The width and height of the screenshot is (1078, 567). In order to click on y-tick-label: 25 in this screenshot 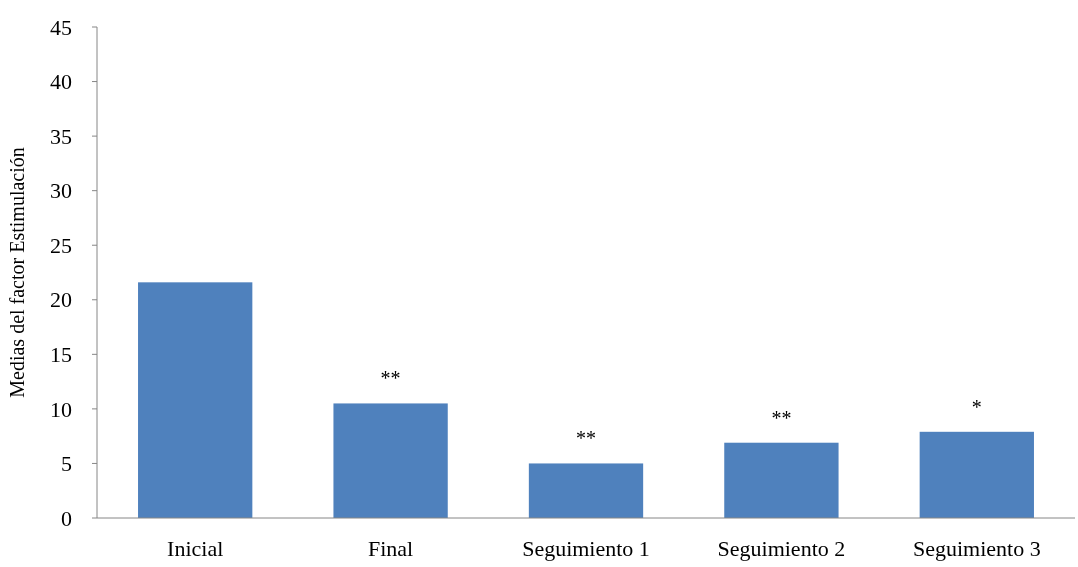, I will do `click(61, 245)`.